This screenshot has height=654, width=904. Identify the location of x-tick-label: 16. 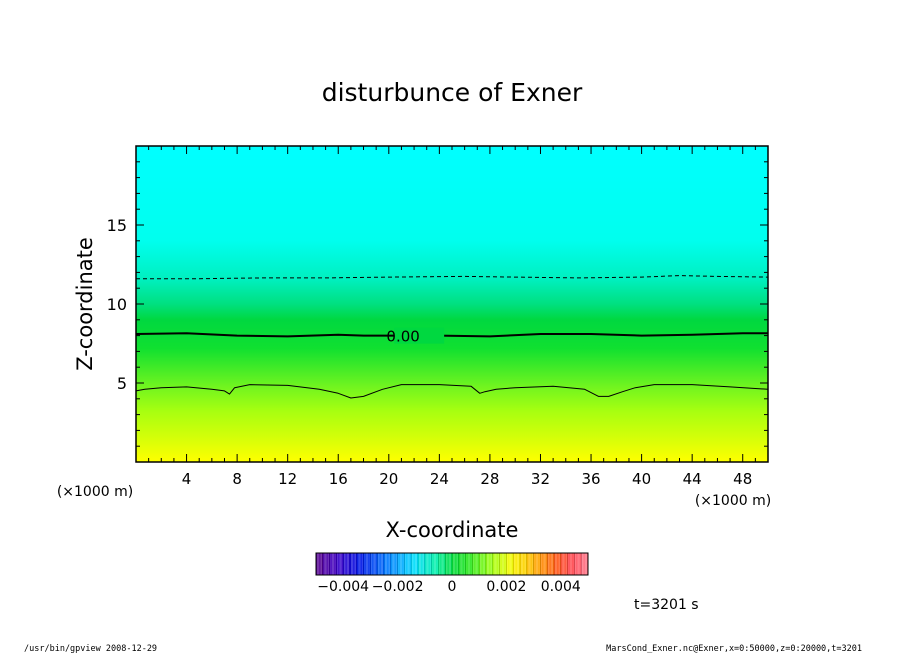
(338, 479).